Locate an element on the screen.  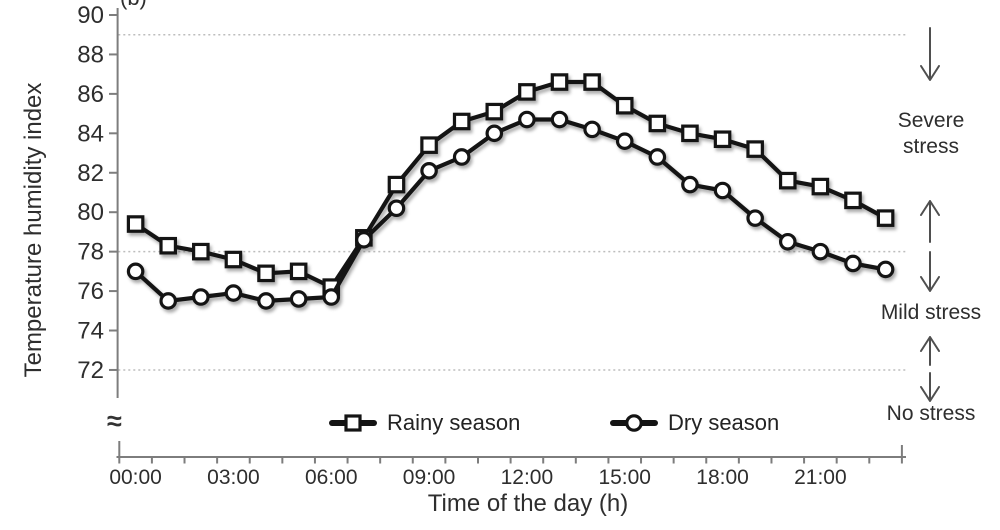
y-tick-label: 86 is located at coordinates (90, 94).